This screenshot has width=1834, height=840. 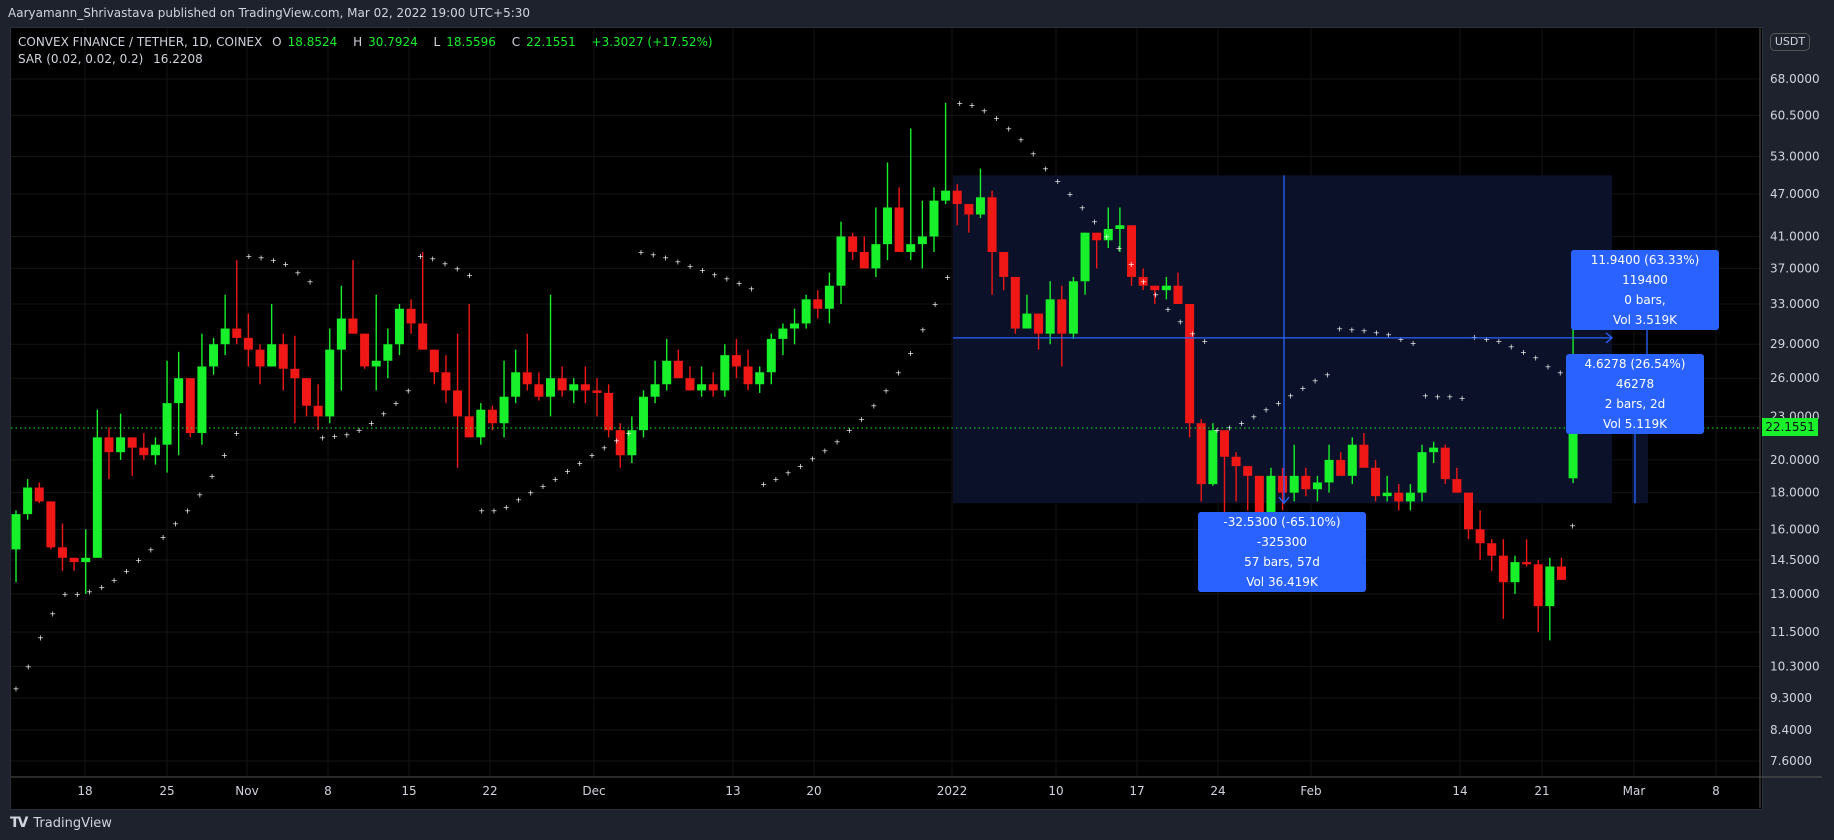 What do you see at coordinates (328, 791) in the screenshot?
I see `time-axis-tick: 8` at bounding box center [328, 791].